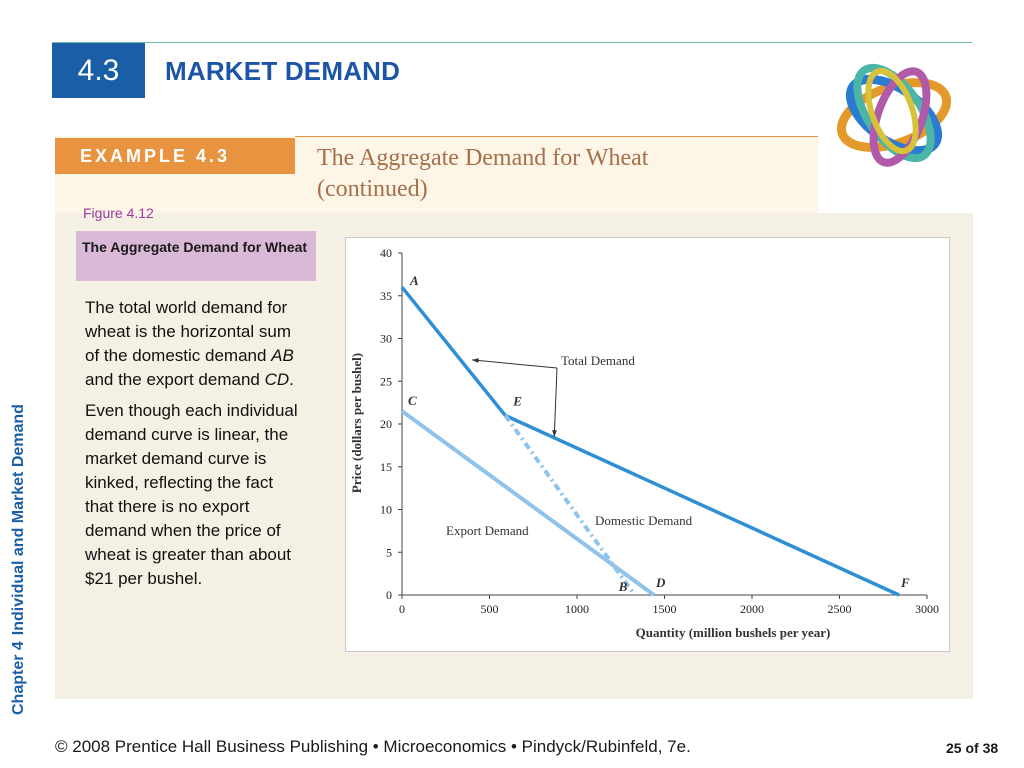  Describe the element at coordinates (598, 360) in the screenshot. I see `total-demand-annotation: Total Demand` at that location.